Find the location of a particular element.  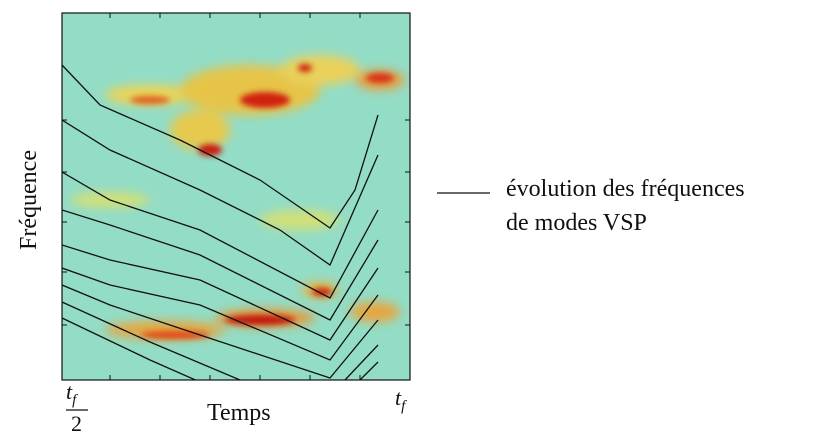

y-label: Fréquence is located at coordinates (29, 200).